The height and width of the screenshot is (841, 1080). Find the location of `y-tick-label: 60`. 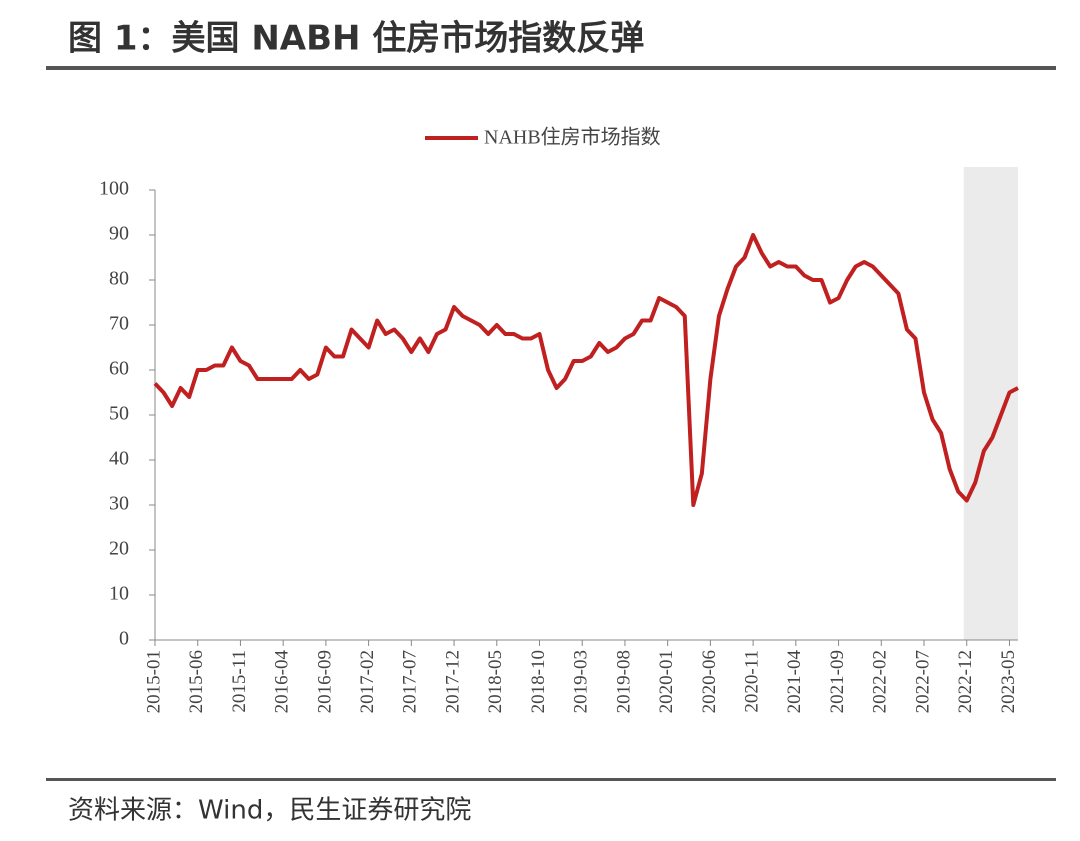

y-tick-label: 60 is located at coordinates (119, 369).